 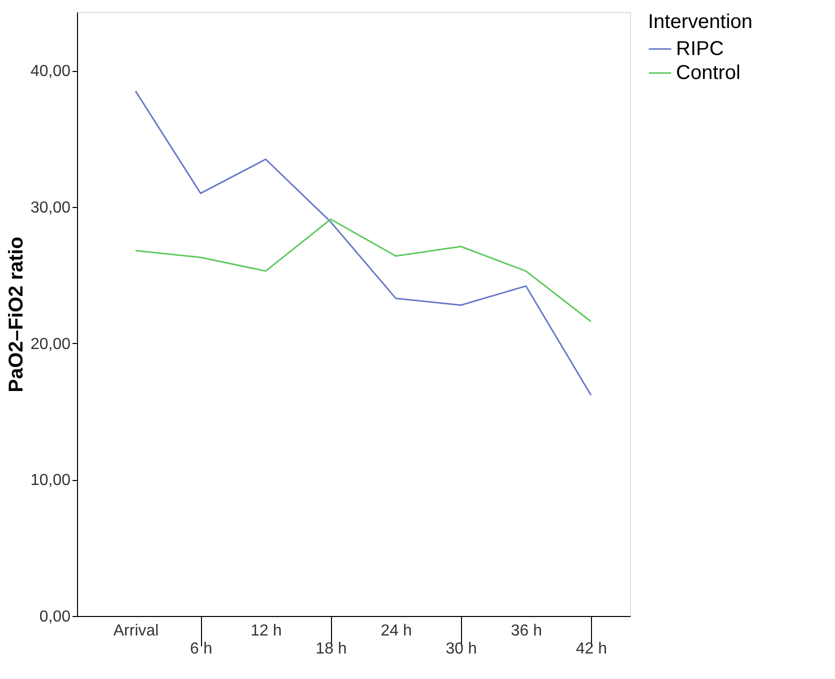 What do you see at coordinates (461, 649) in the screenshot?
I see `x-tick-label: 30 h` at bounding box center [461, 649].